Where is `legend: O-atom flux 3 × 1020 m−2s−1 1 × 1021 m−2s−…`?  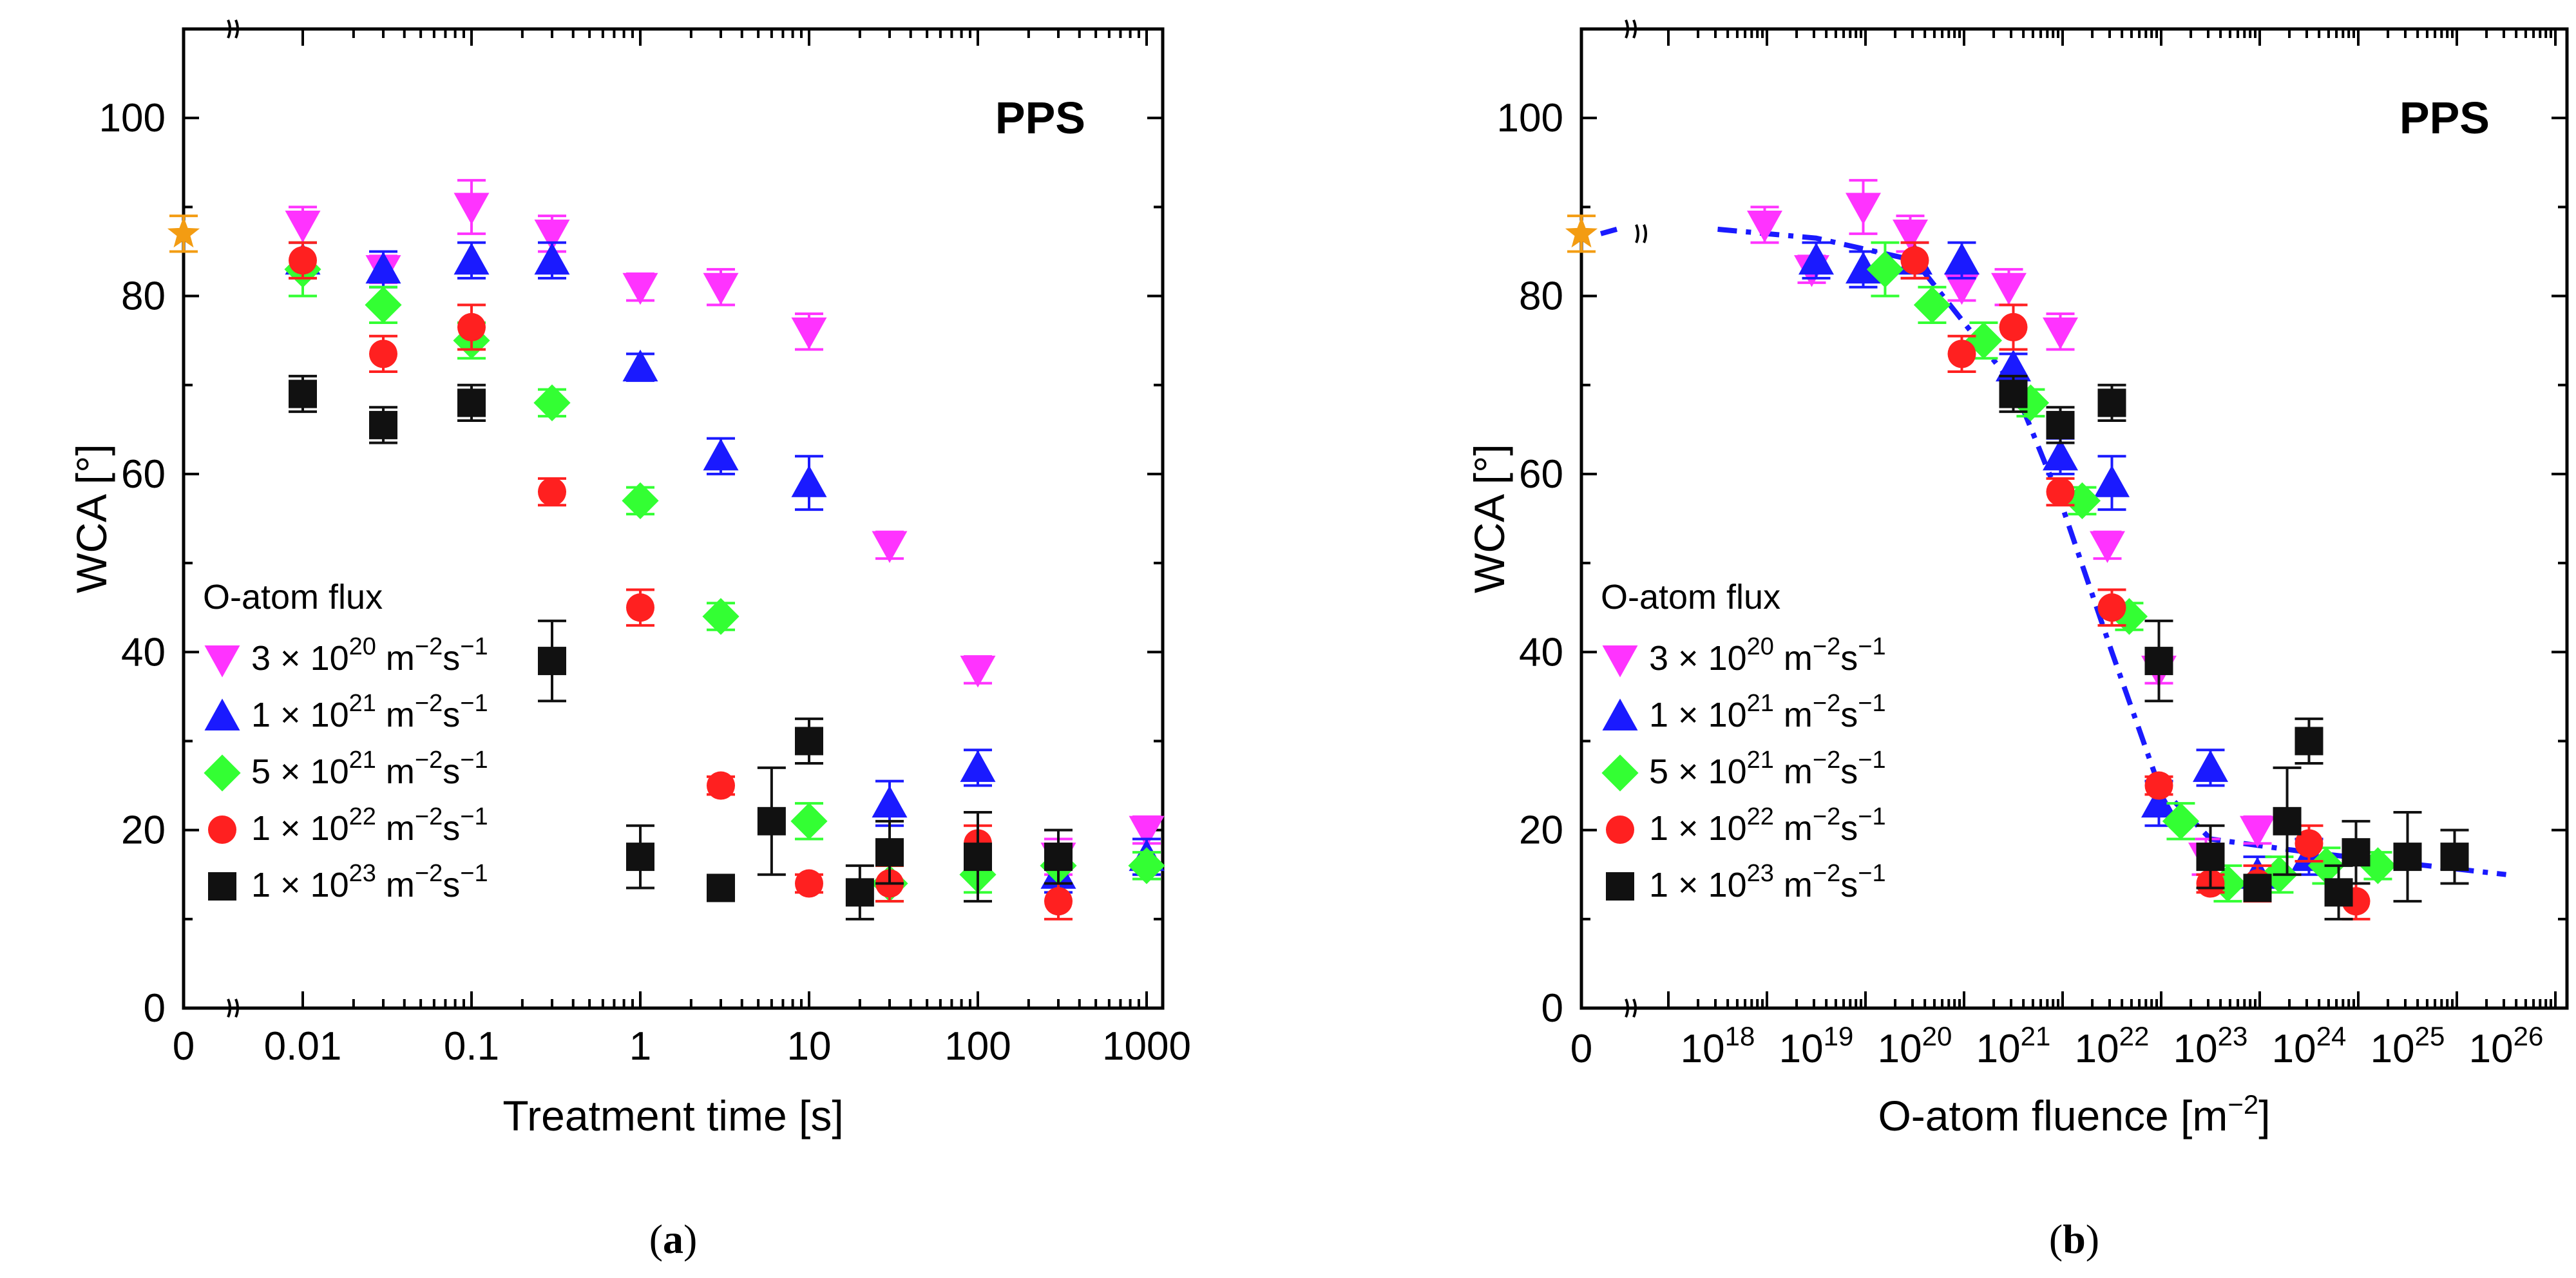 legend: O-atom flux 3 × 1020 m−2s−1 1 × 1021 m−2s−… is located at coordinates (1743, 741).